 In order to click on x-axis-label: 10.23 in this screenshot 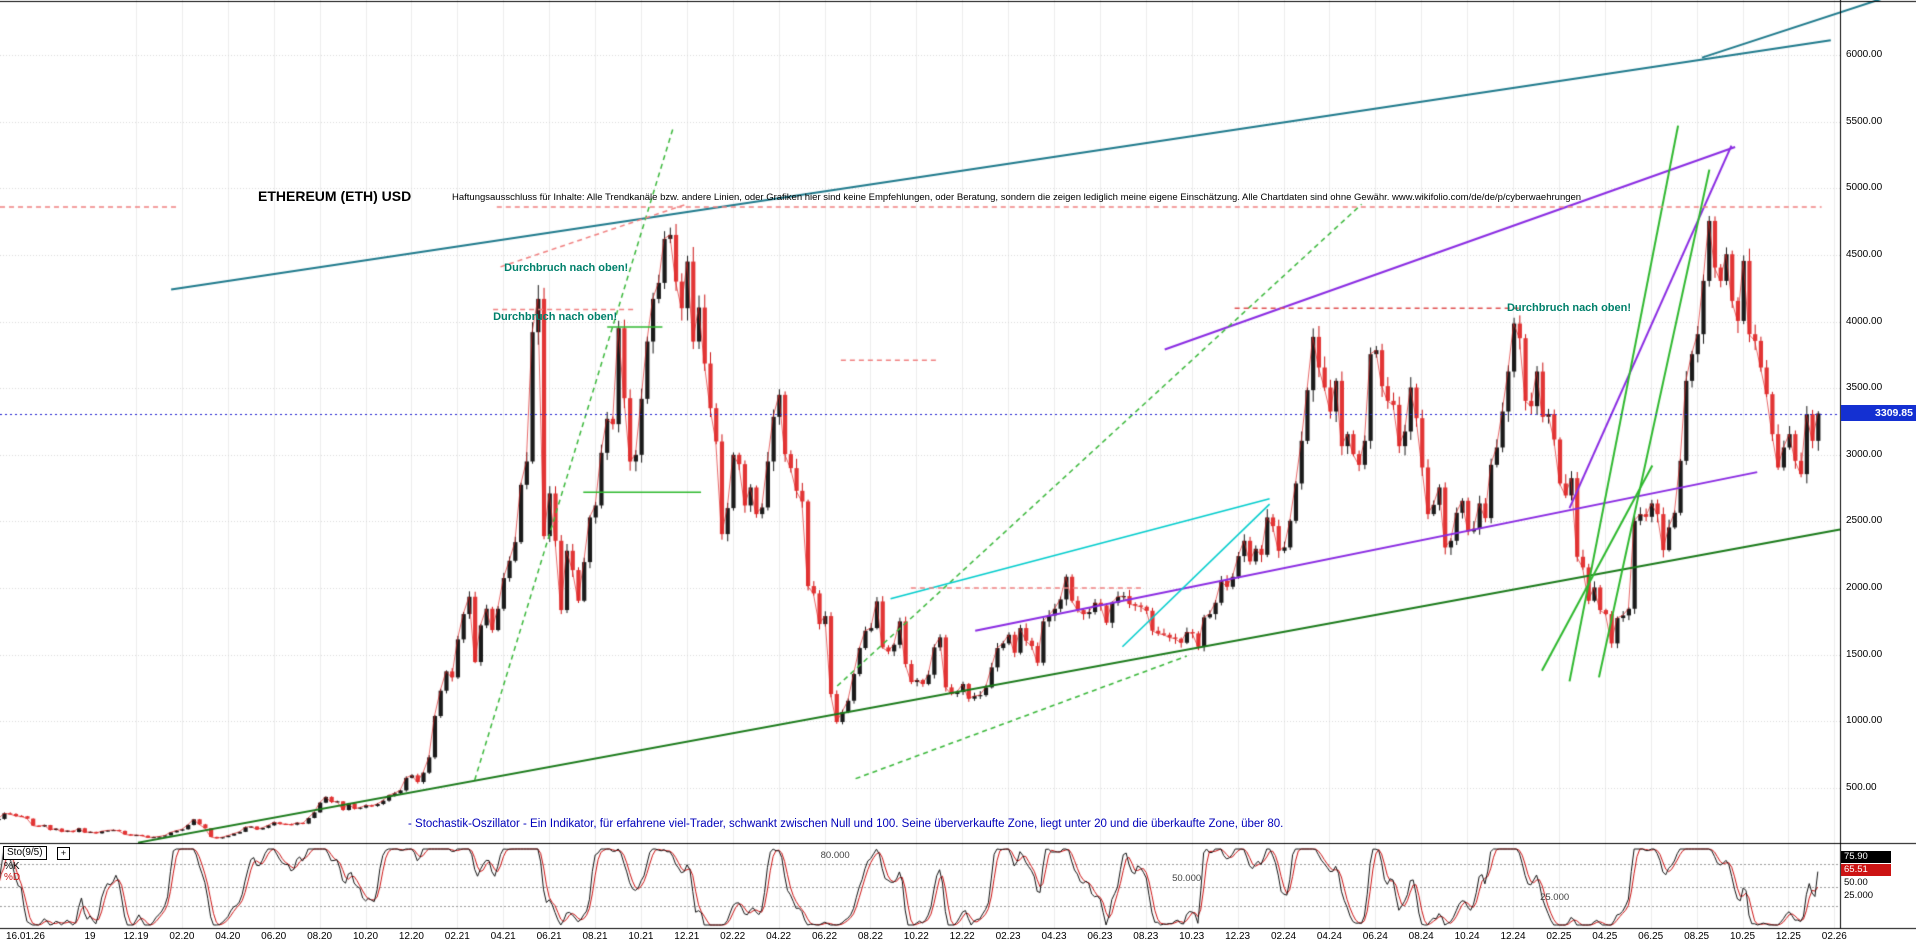, I will do `click(1192, 936)`.